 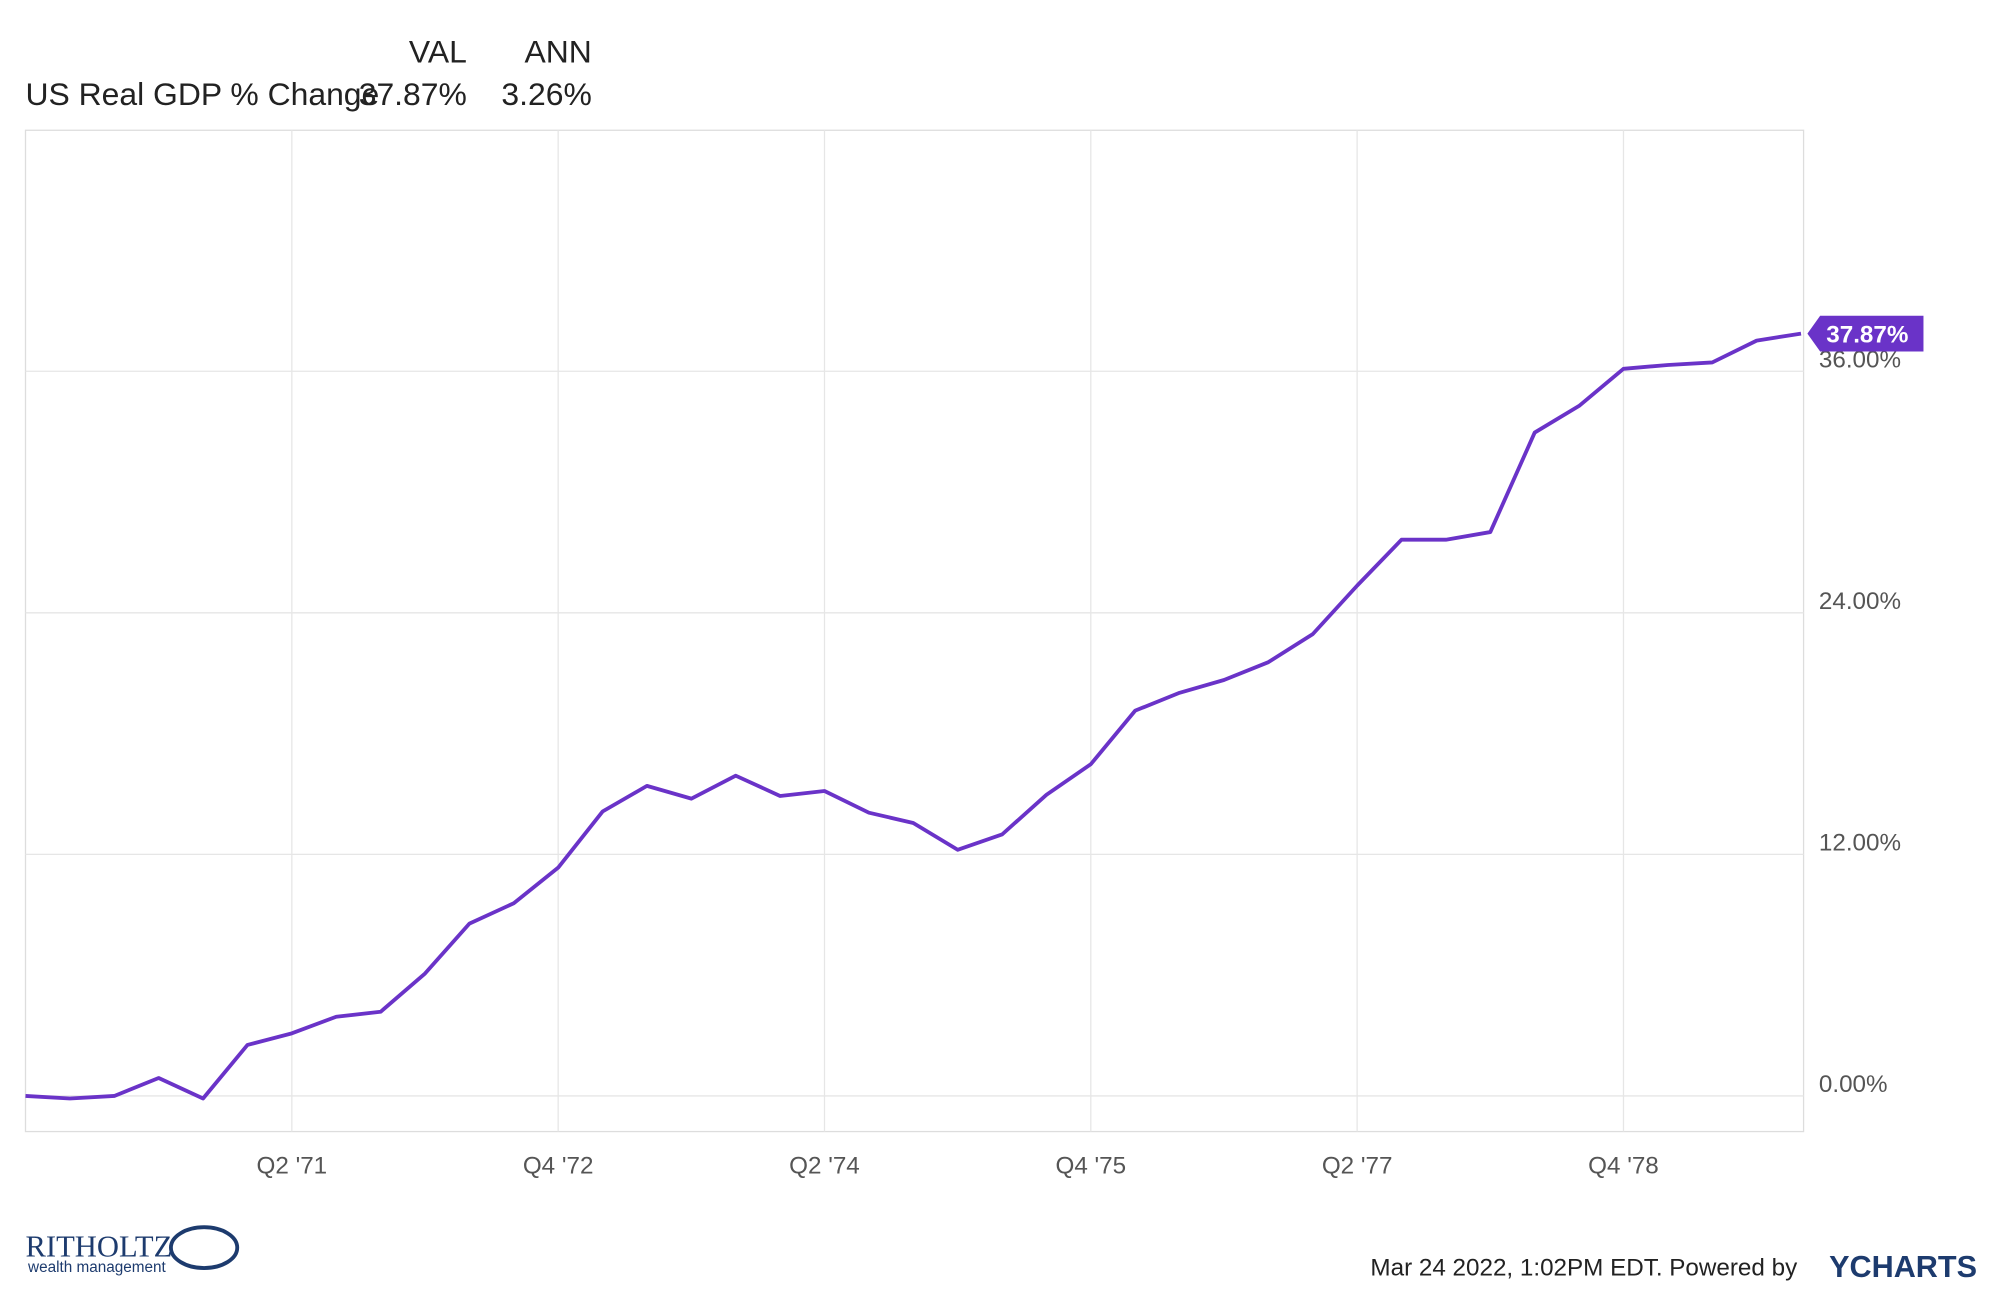 What do you see at coordinates (438, 52) in the screenshot?
I see `header-col: VAL` at bounding box center [438, 52].